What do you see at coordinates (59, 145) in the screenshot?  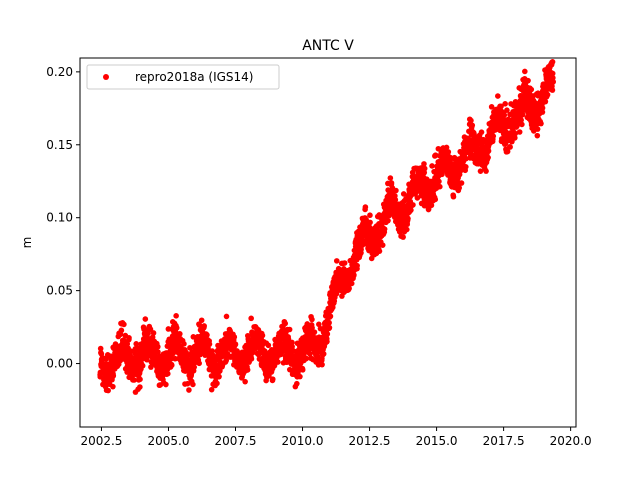 I see `y-tick-label: 0.15` at bounding box center [59, 145].